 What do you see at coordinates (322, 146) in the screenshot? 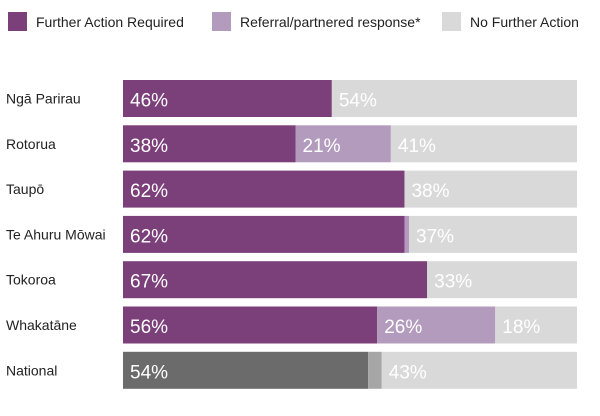
I see `bar-value-label: 21%` at bounding box center [322, 146].